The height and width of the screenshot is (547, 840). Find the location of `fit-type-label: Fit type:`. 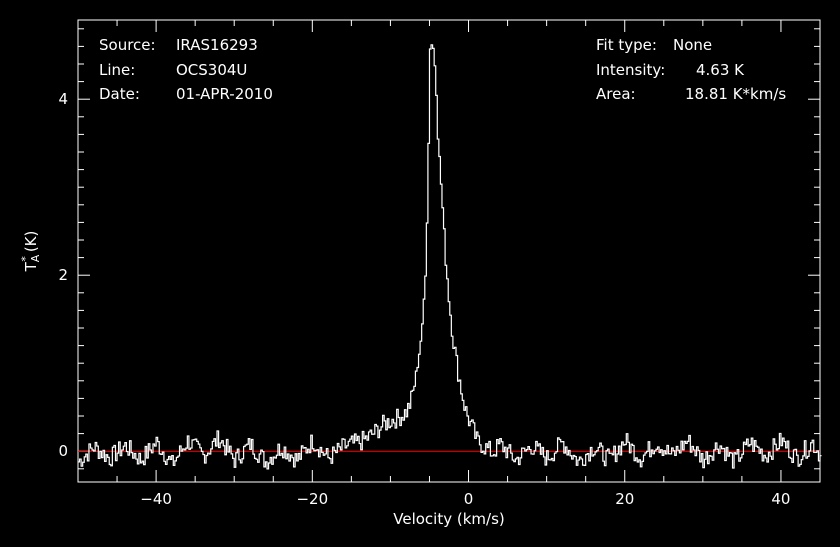

fit-type-label: Fit type: is located at coordinates (626, 45).